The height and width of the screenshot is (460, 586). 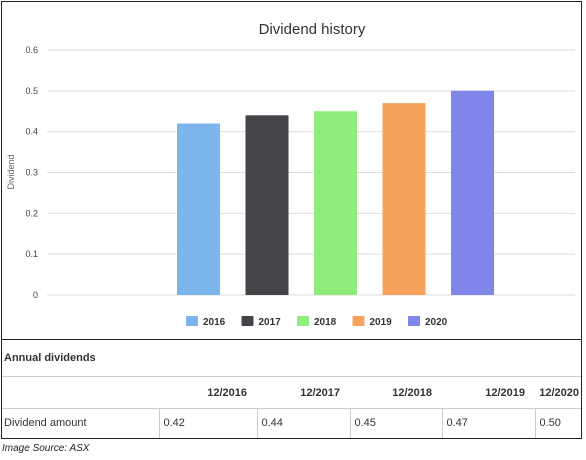 I want to click on chart-title: Dividend history, so click(x=312, y=29).